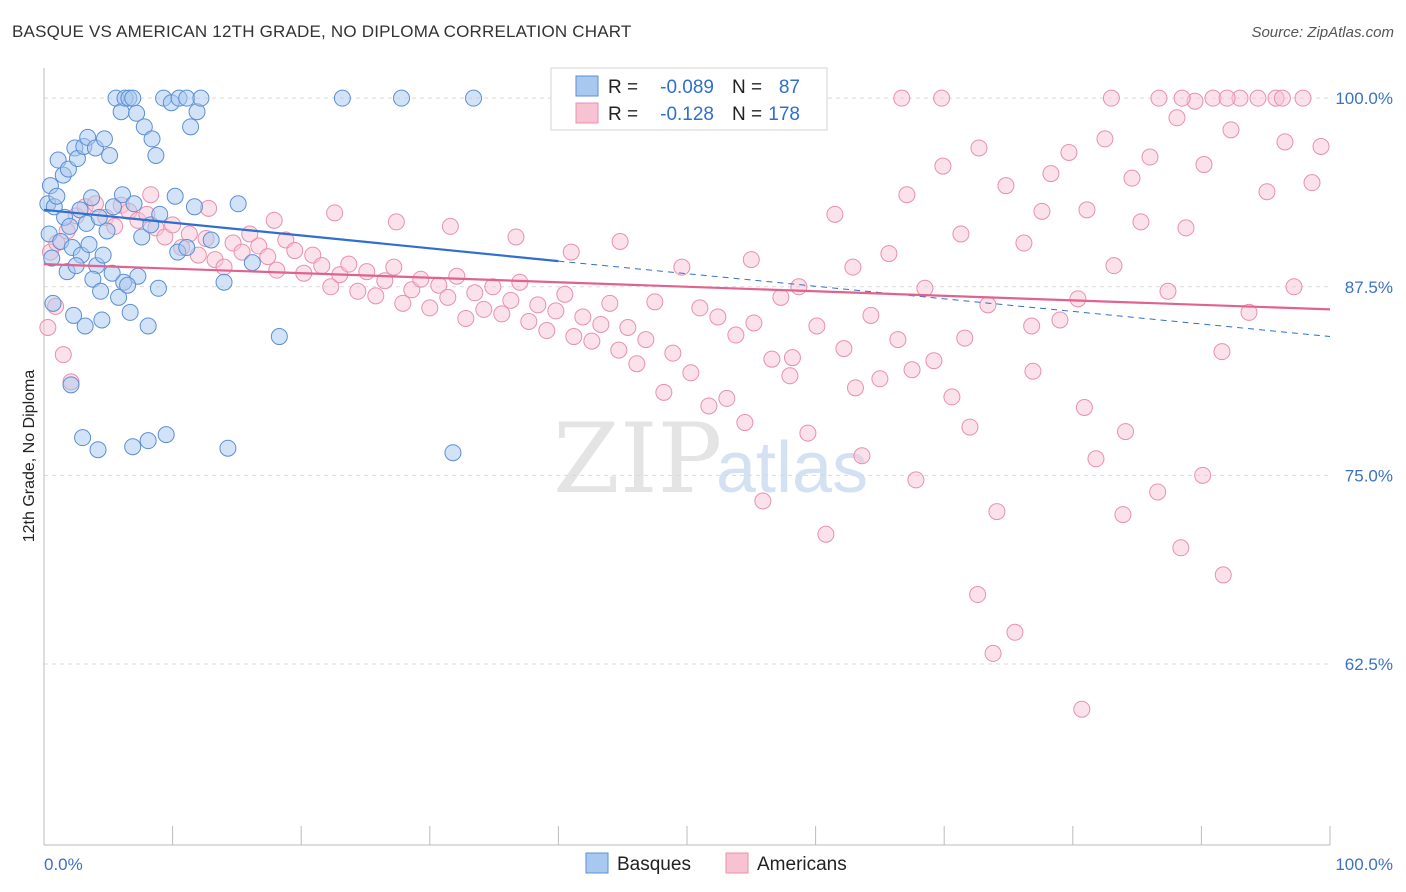 The image size is (1406, 892). What do you see at coordinates (597, 863) in the screenshot?
I see `bottom-legend-swatch-basques` at bounding box center [597, 863].